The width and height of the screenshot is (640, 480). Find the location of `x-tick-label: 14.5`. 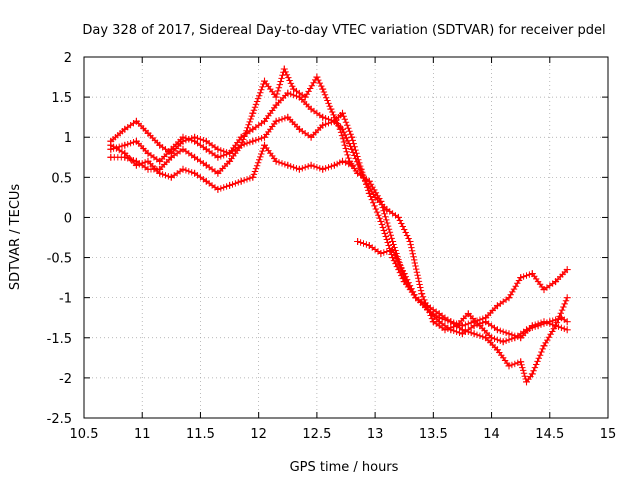

x-tick-label: 14.5 is located at coordinates (549, 434).